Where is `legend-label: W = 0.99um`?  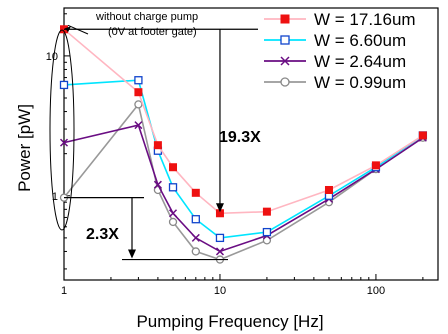
legend-label: W = 0.99um is located at coordinates (360, 82).